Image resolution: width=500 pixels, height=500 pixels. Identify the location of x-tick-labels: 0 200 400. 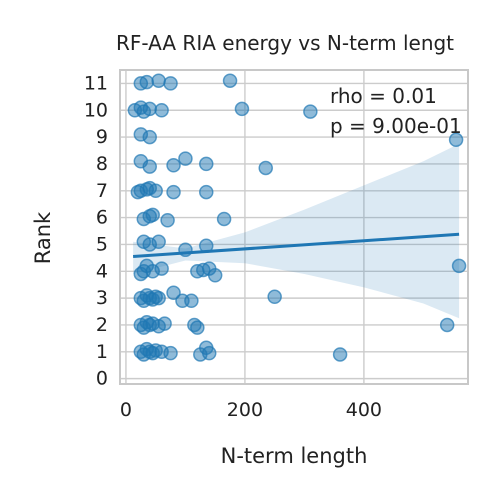
(251, 410).